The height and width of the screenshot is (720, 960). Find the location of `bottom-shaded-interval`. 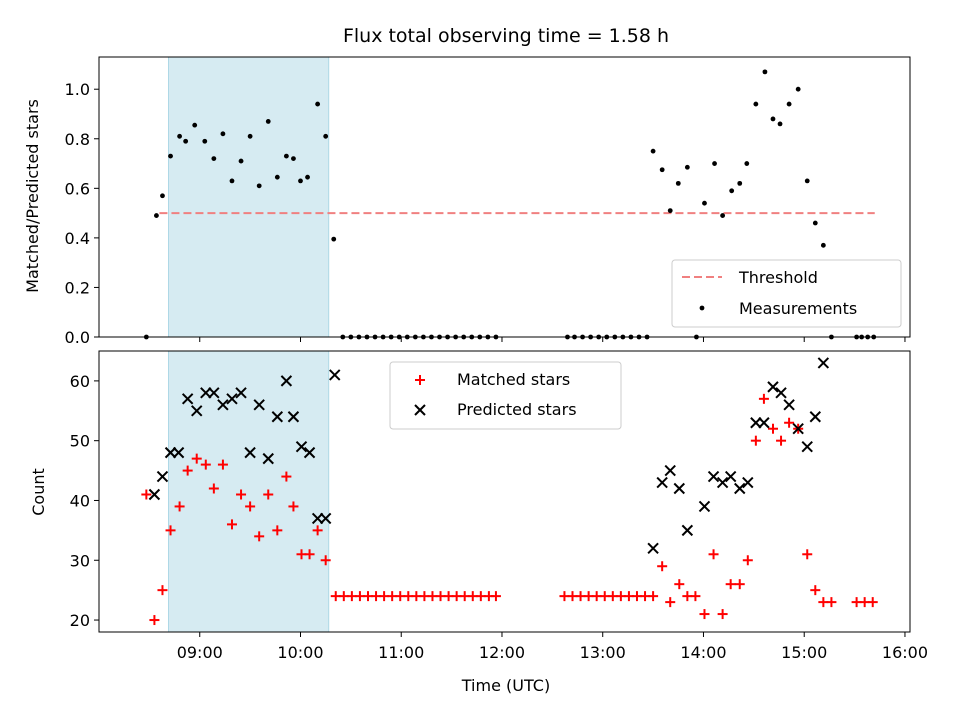

bottom-shaded-interval is located at coordinates (249, 491).